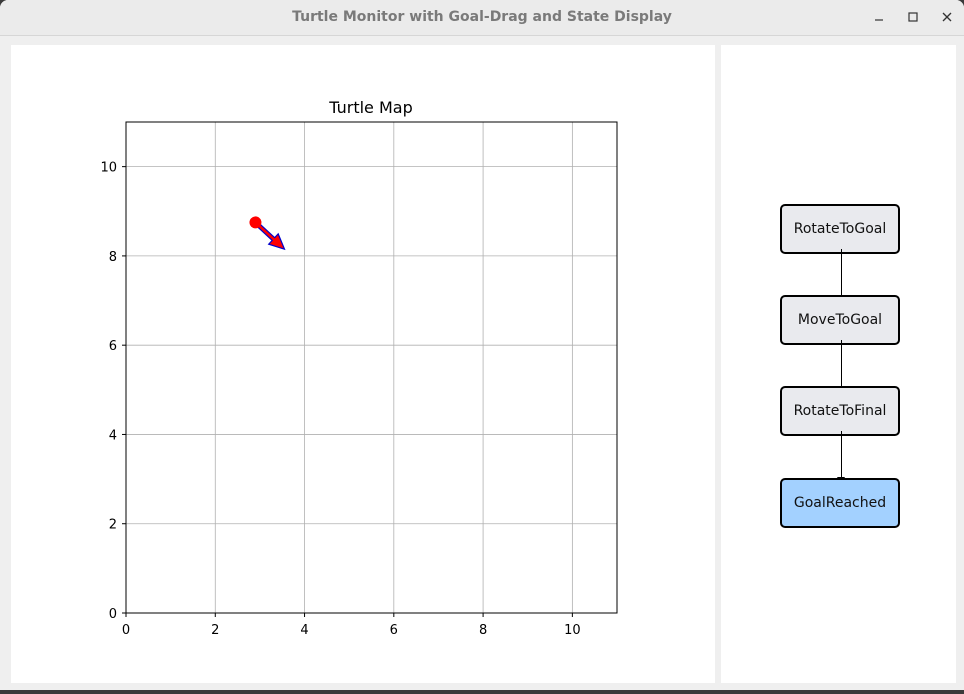  What do you see at coordinates (840, 320) in the screenshot?
I see `state-move-to-goal: MoveToGoal` at bounding box center [840, 320].